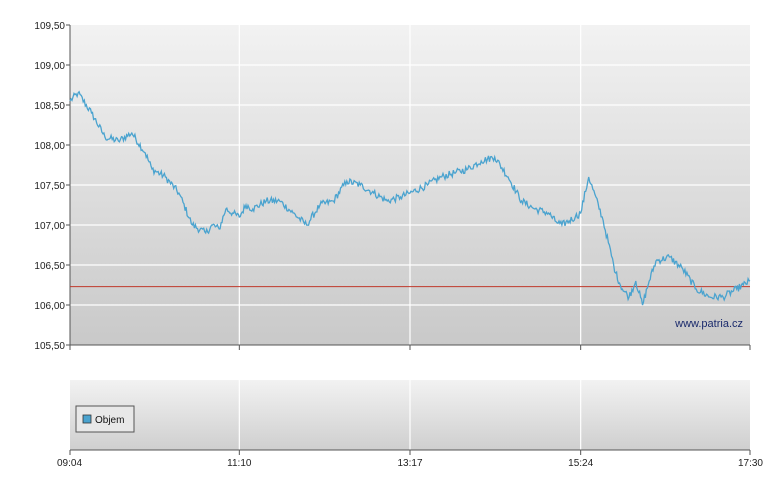 The width and height of the screenshot is (780, 490). I want to click on x-tick-label: 15:24, so click(580, 463).